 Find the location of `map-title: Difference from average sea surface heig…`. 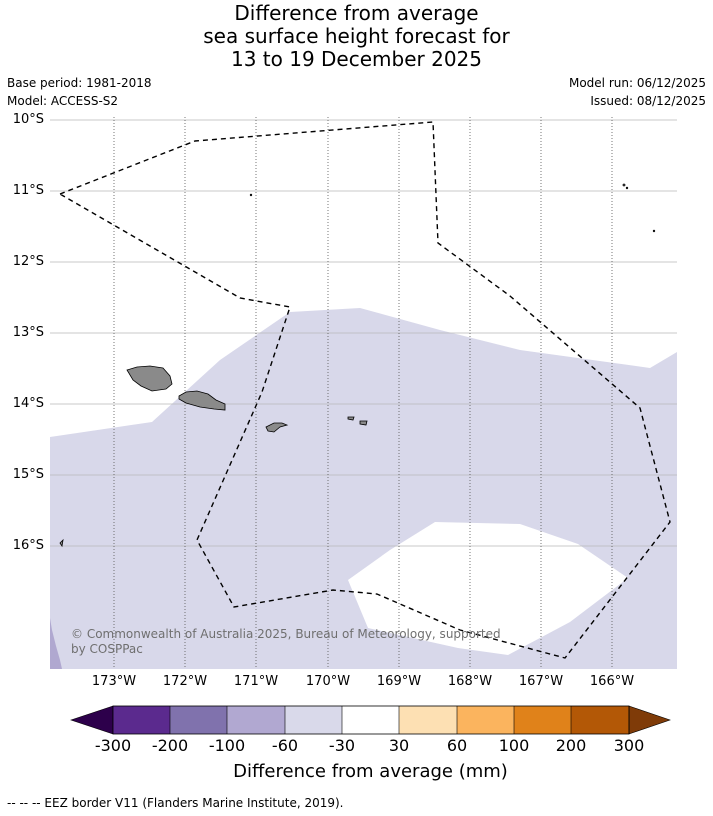

map-title: Difference from average sea surface heig… is located at coordinates (356, 36).